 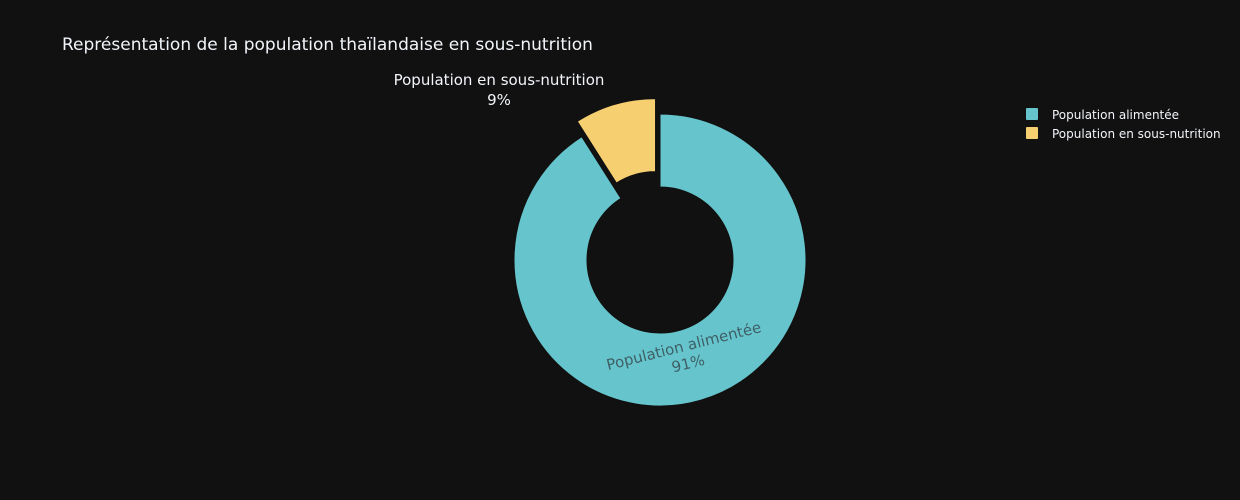 I want to click on legend-swatch-sous-nutrition, so click(x=1032, y=133).